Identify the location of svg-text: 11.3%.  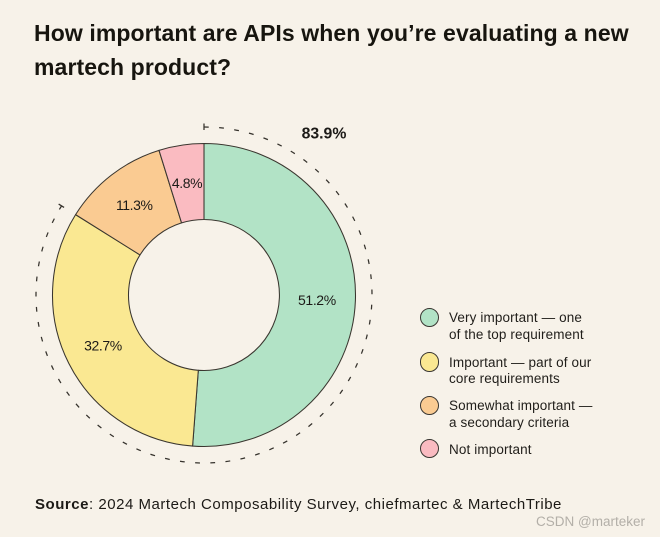
(134, 205).